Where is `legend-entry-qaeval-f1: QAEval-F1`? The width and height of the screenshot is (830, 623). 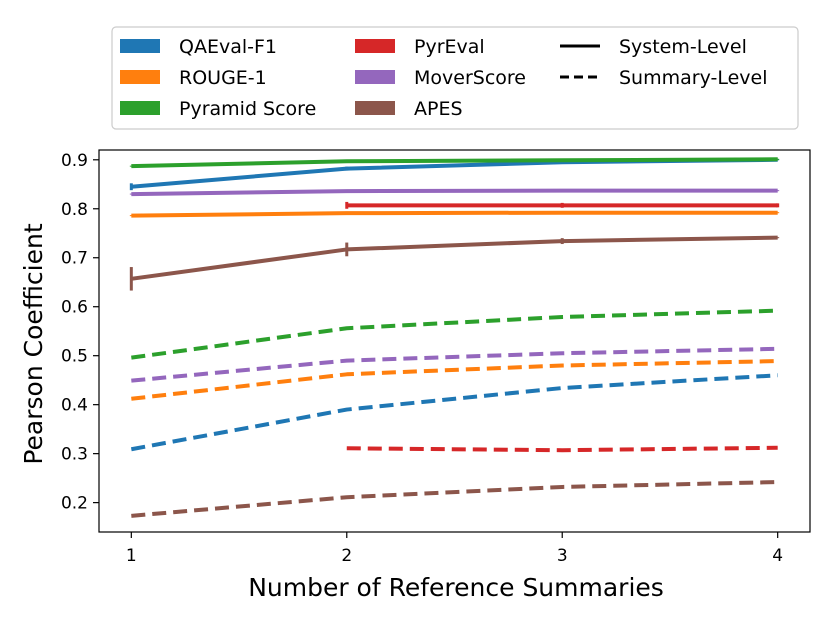
legend-entry-qaeval-f1: QAEval-F1 is located at coordinates (198, 47).